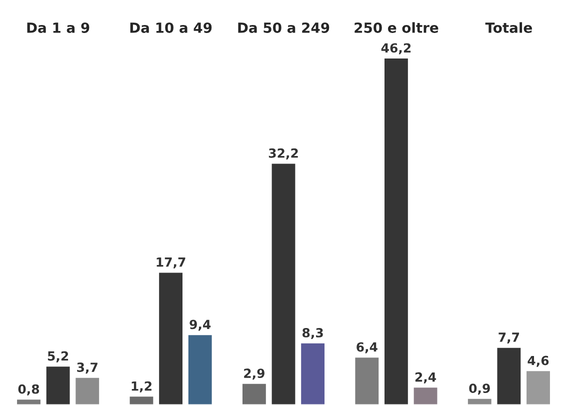 The image size is (567, 405). What do you see at coordinates (58, 356) in the screenshot?
I see `data-label: 5,2` at bounding box center [58, 356].